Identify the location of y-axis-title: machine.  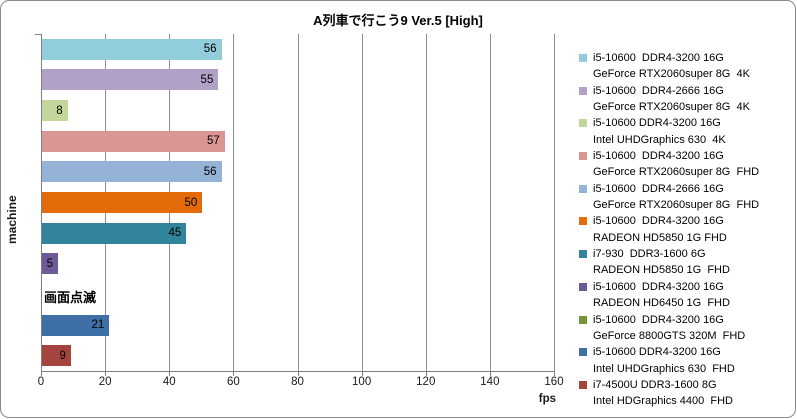
(12, 220).